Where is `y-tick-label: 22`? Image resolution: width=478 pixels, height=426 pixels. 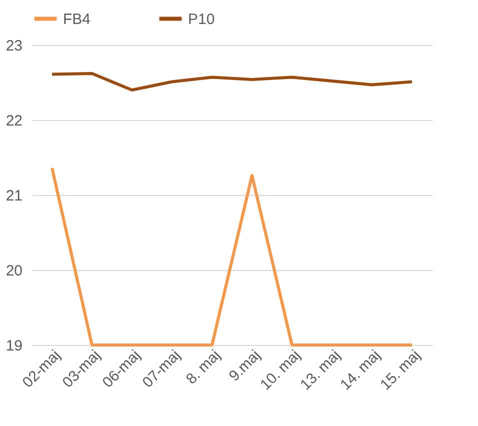
y-tick-label: 22 is located at coordinates (14, 121).